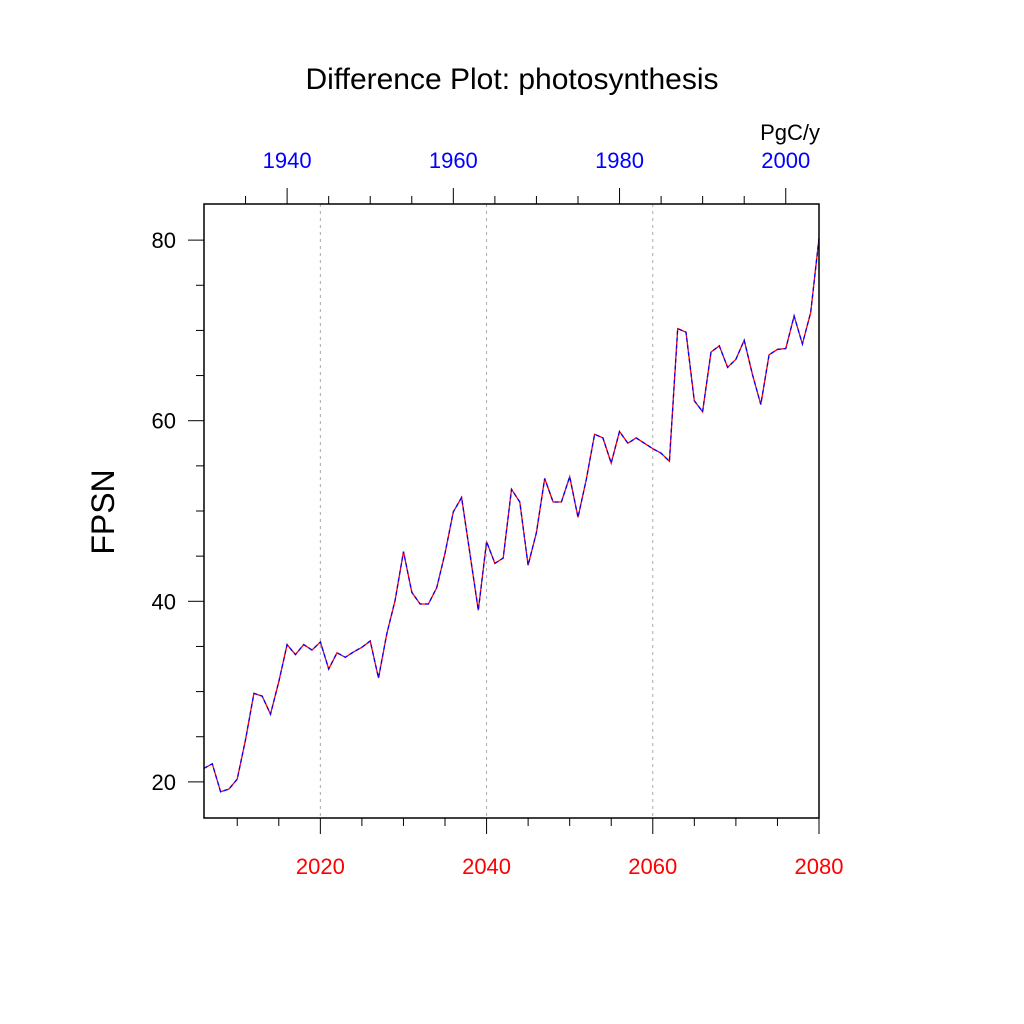 This screenshot has height=1024, width=1024. Describe the element at coordinates (164, 421) in the screenshot. I see `y-tick-label-60: 60` at that location.